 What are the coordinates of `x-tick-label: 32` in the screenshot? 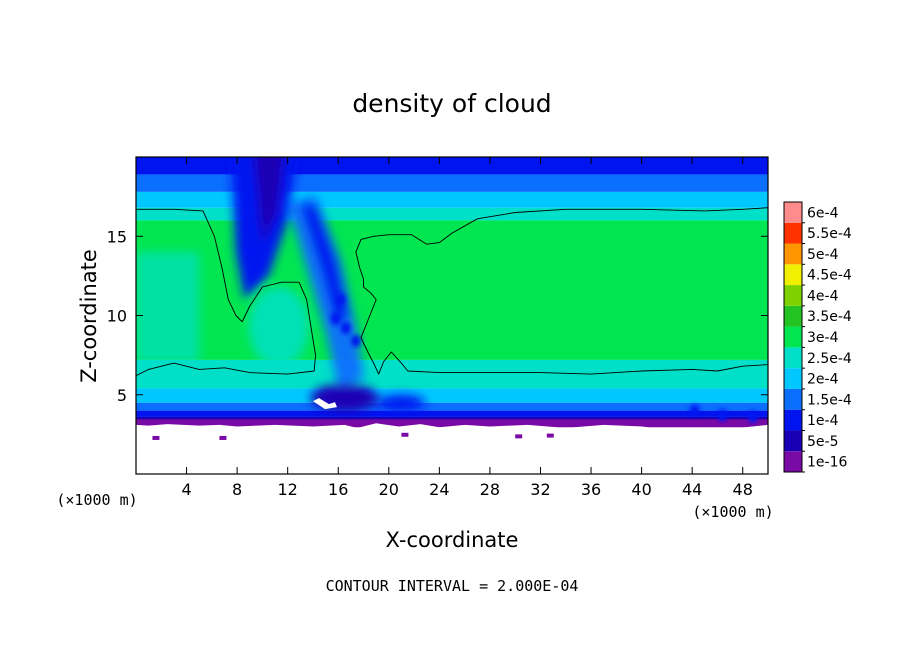 It's located at (540, 489).